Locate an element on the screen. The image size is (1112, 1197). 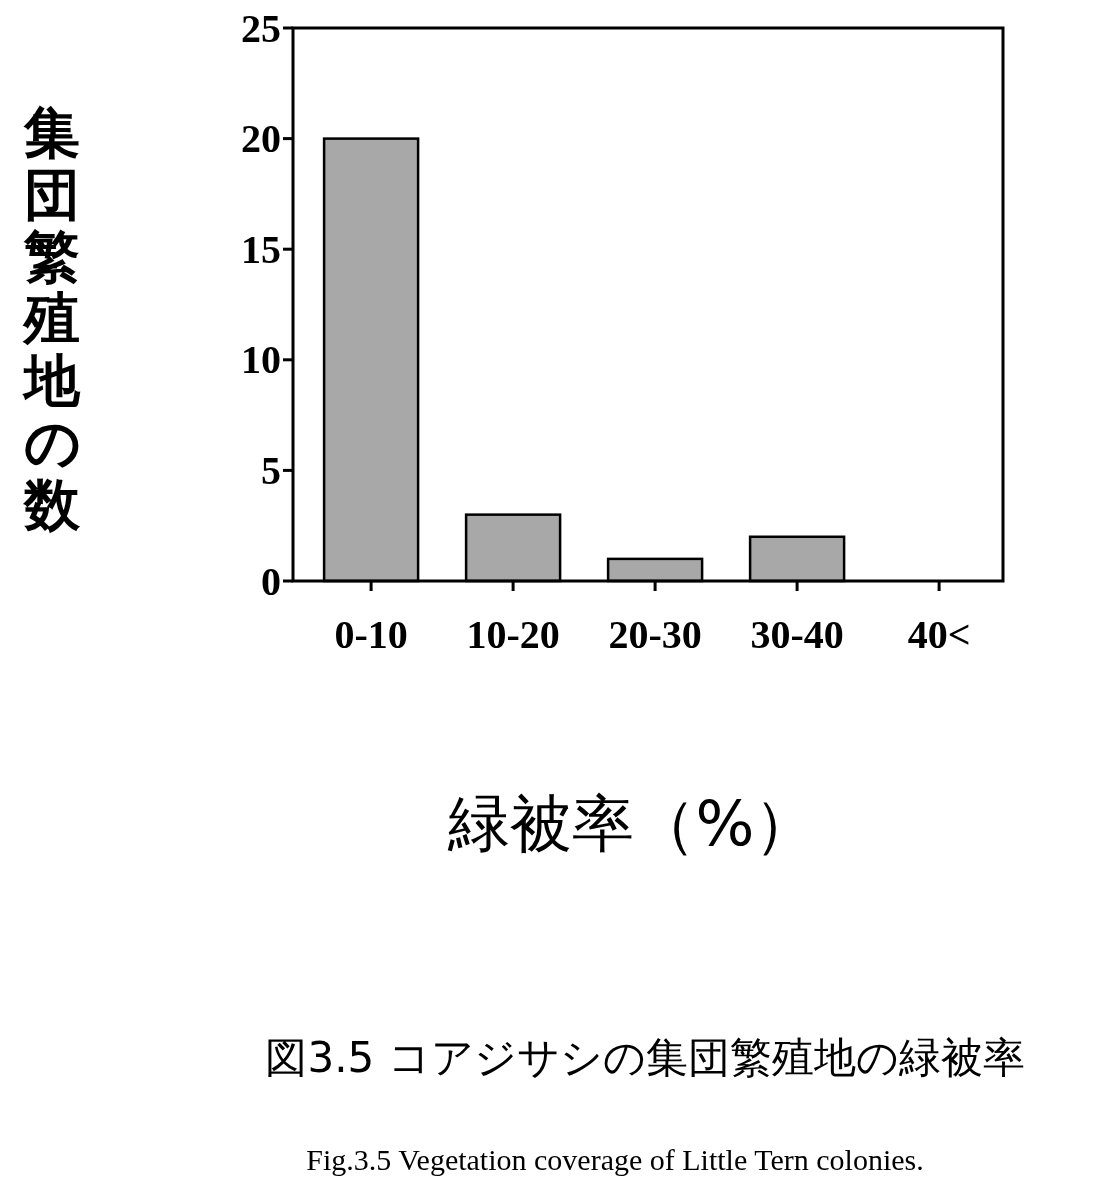
y-tick-label: 25 is located at coordinates (261, 28).